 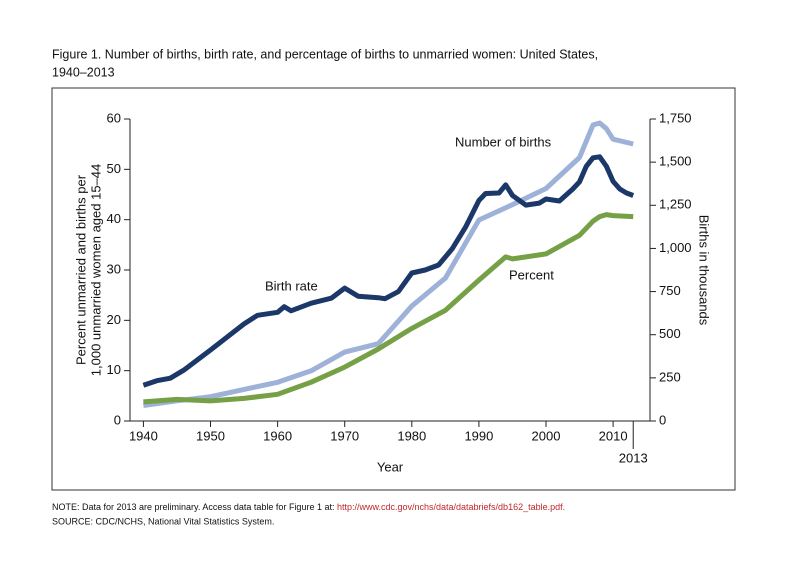 What do you see at coordinates (662, 419) in the screenshot?
I see `y2-tick-label: 0` at bounding box center [662, 419].